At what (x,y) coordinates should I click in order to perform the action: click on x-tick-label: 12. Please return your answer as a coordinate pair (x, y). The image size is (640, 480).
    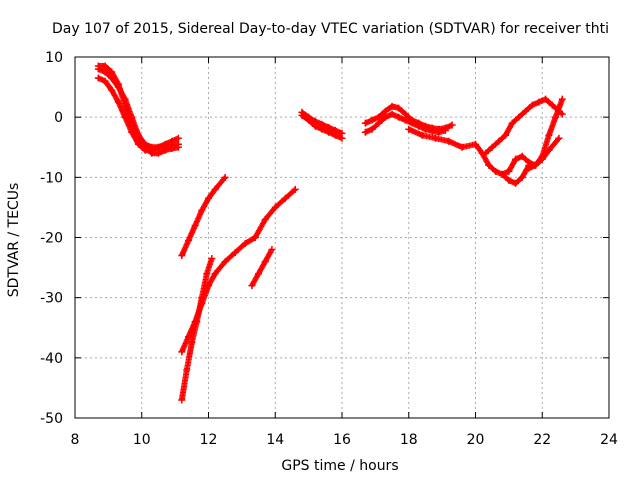
    Looking at the image, I should click on (209, 440).